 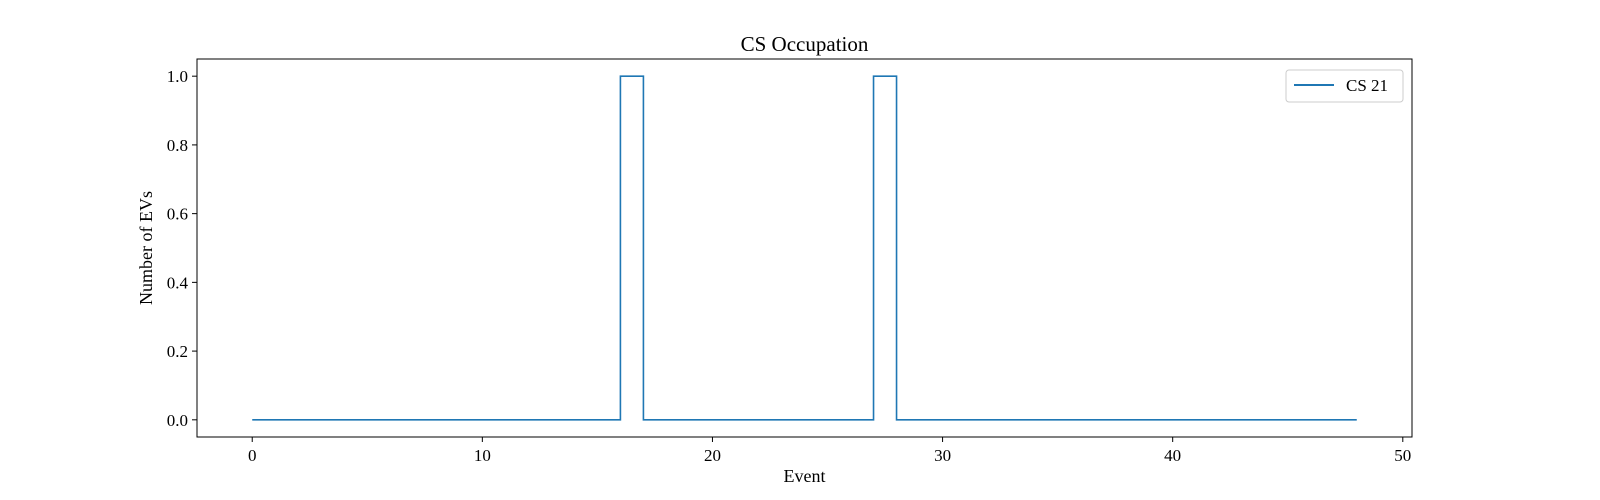 What do you see at coordinates (146, 248) in the screenshot?
I see `y-axis-label: Number of EVs` at bounding box center [146, 248].